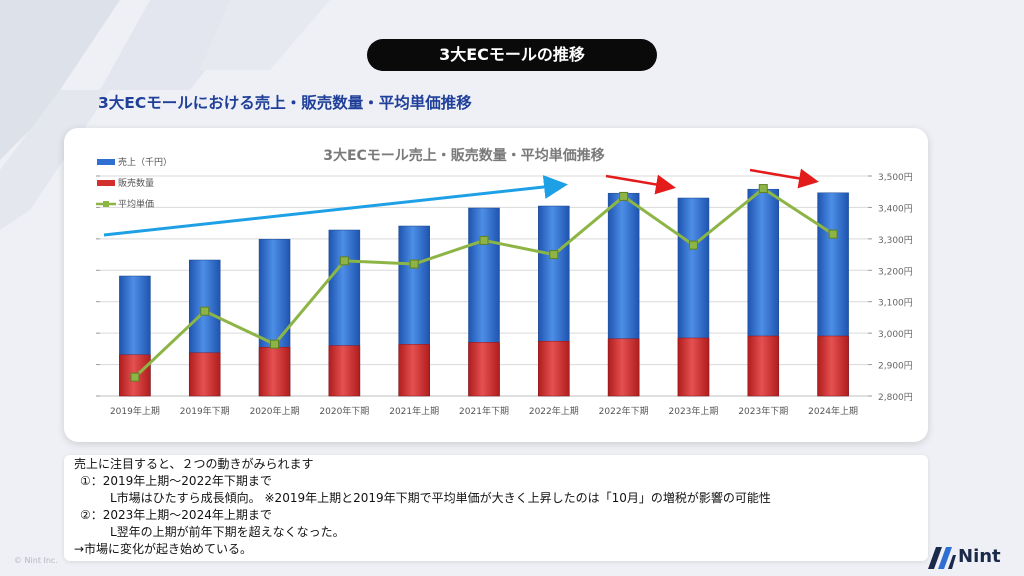 The image size is (1024, 576). I want to click on page-subtitle: 3大ECモールにおける売上・販売数量・平均単価推移, so click(285, 103).